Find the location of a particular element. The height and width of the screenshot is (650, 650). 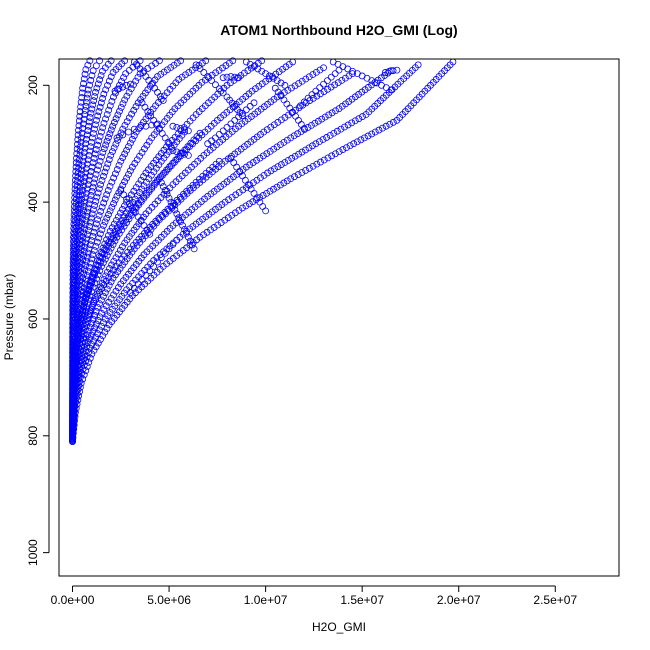

y-tick-label: 400 is located at coordinates (33, 202).